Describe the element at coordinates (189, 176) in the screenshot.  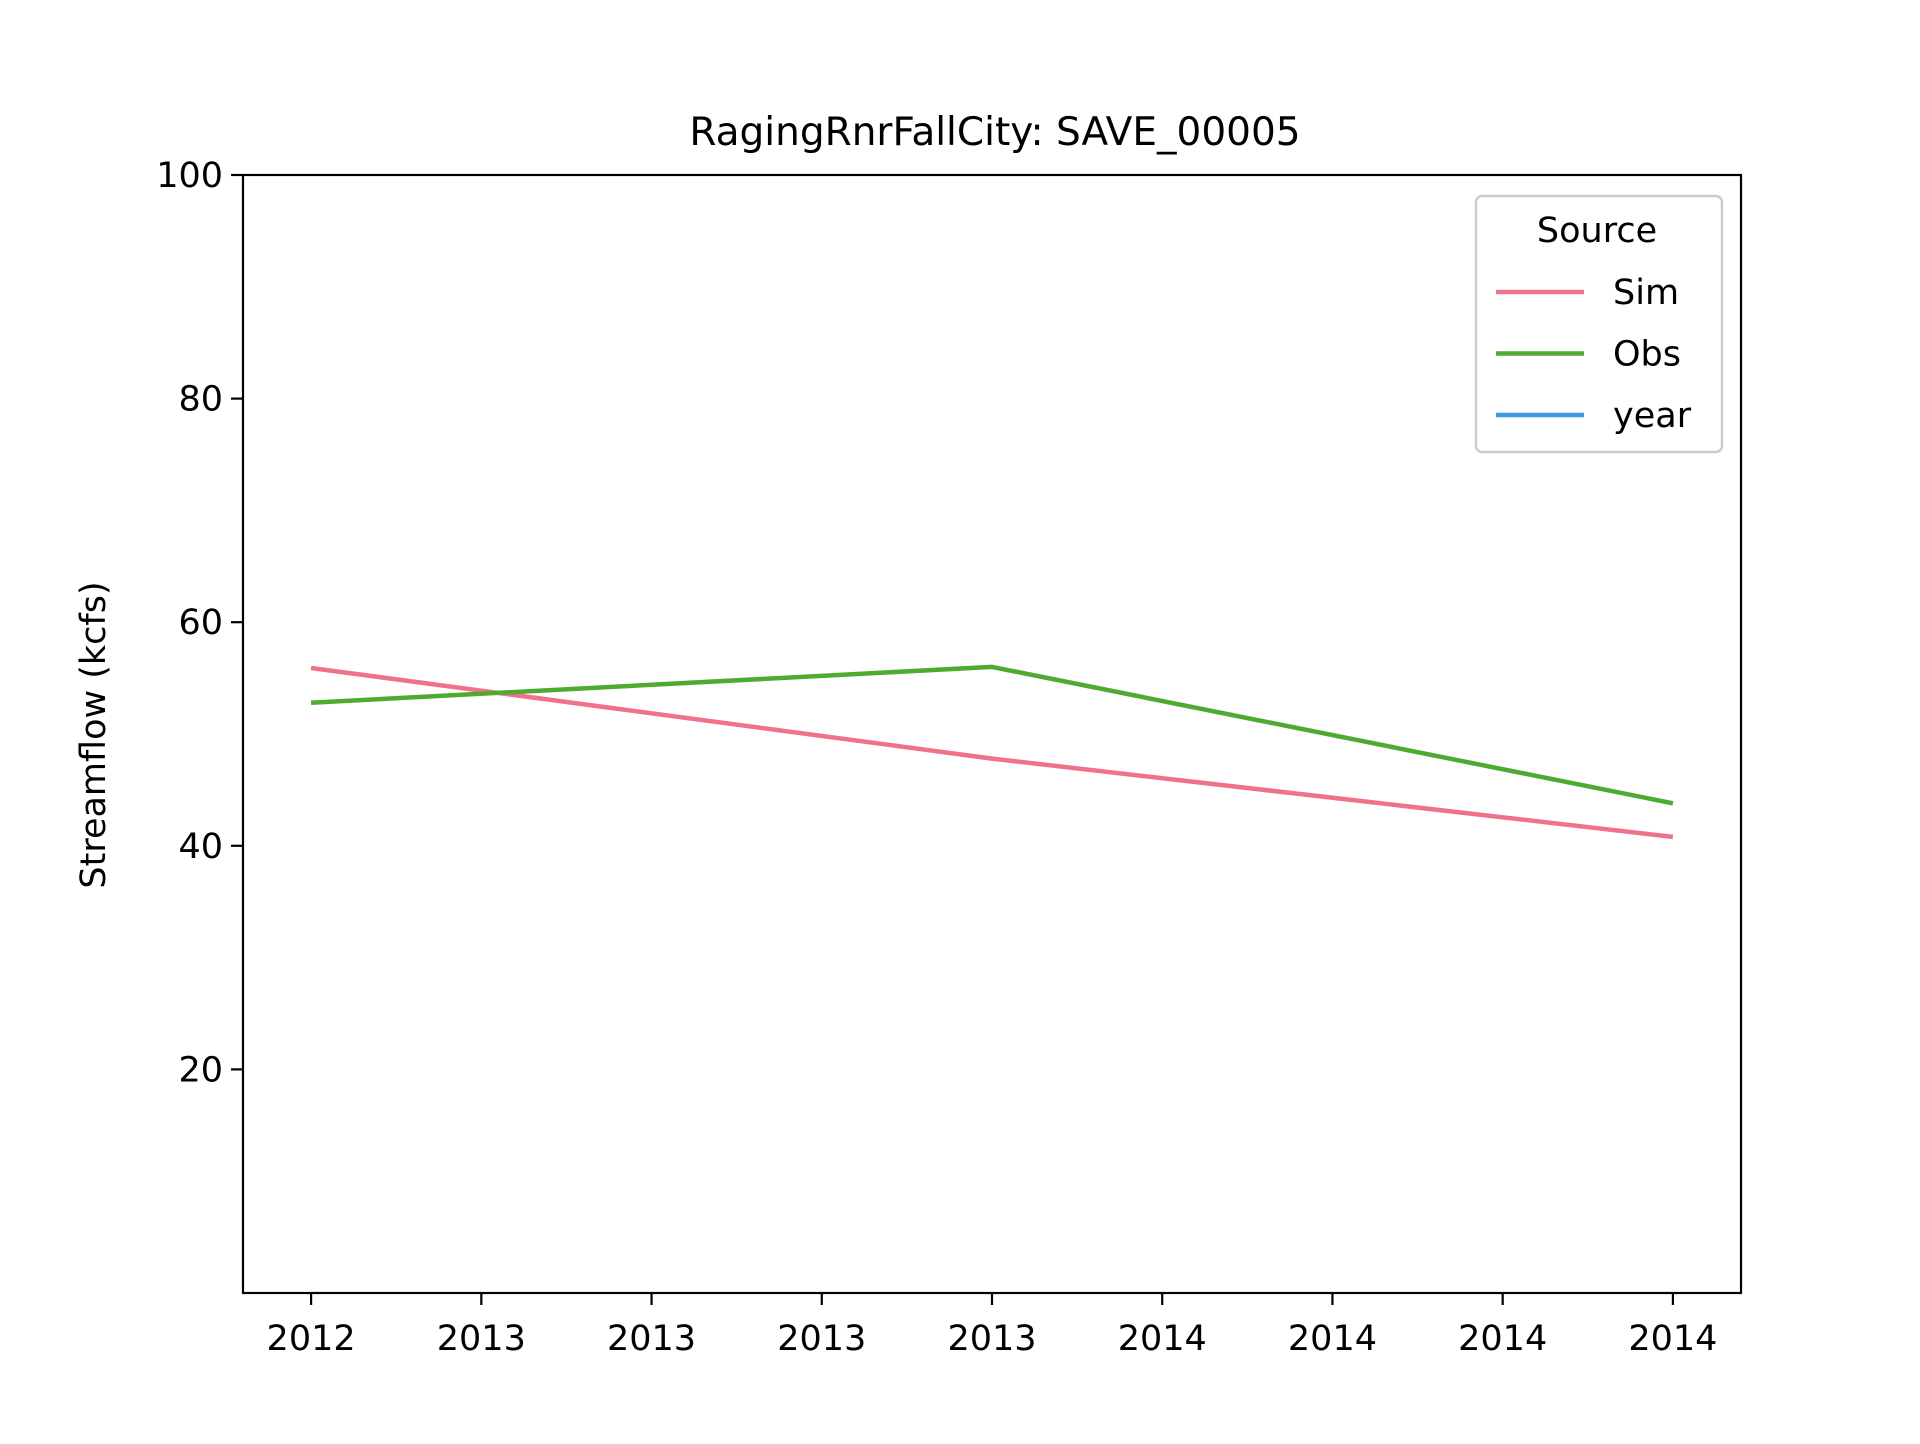
I see `y-tick-label: 100` at that location.